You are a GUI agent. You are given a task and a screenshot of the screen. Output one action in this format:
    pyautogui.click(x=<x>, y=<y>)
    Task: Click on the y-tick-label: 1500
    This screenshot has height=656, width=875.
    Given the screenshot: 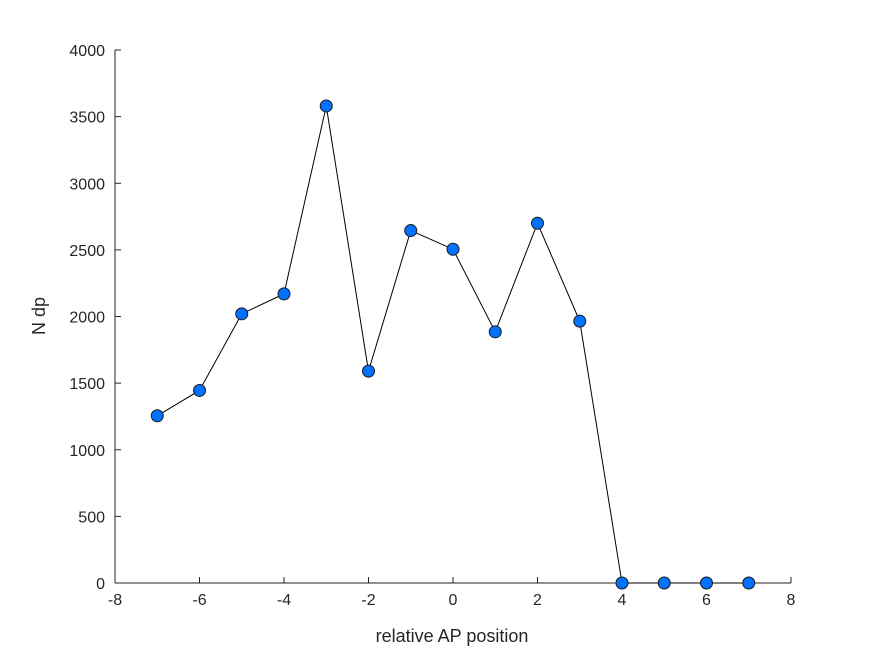 What is the action you would take?
    pyautogui.click(x=87, y=384)
    